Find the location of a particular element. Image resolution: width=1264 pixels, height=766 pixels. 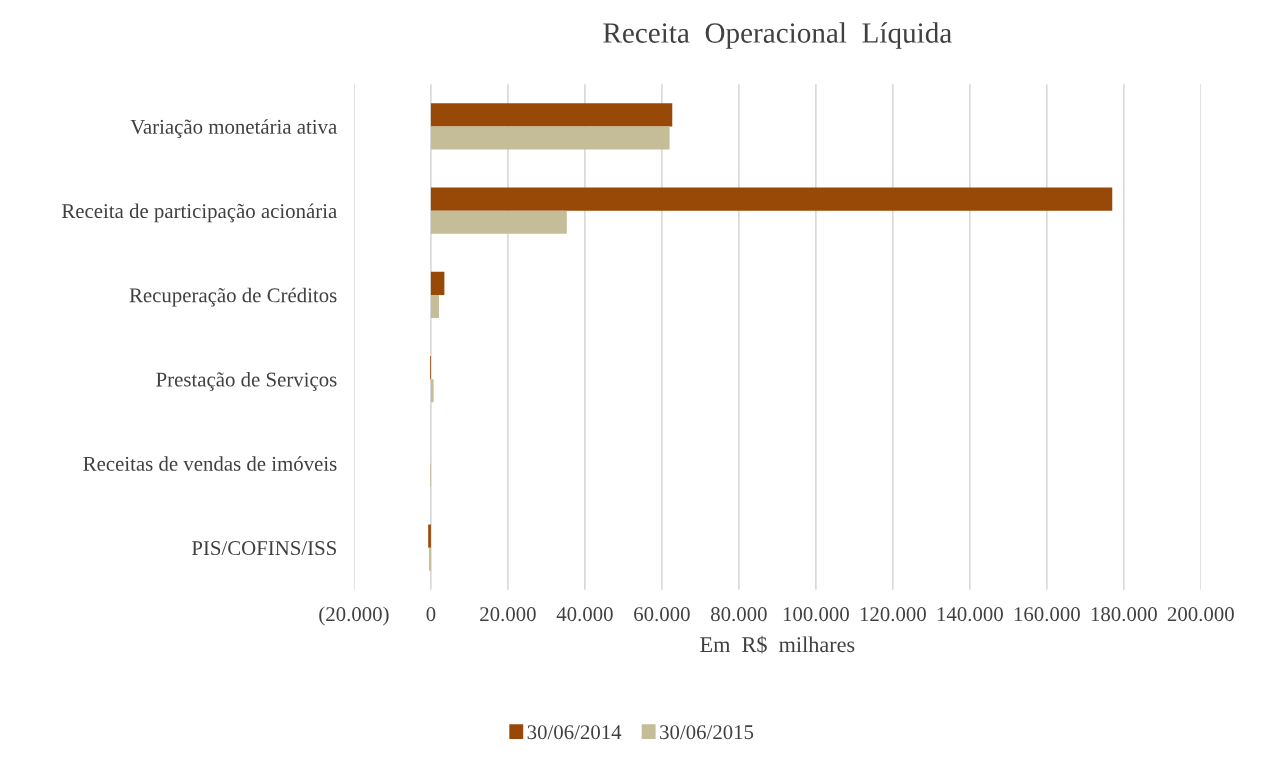

y-tick-label: Receita de participação acionária is located at coordinates (199, 213).